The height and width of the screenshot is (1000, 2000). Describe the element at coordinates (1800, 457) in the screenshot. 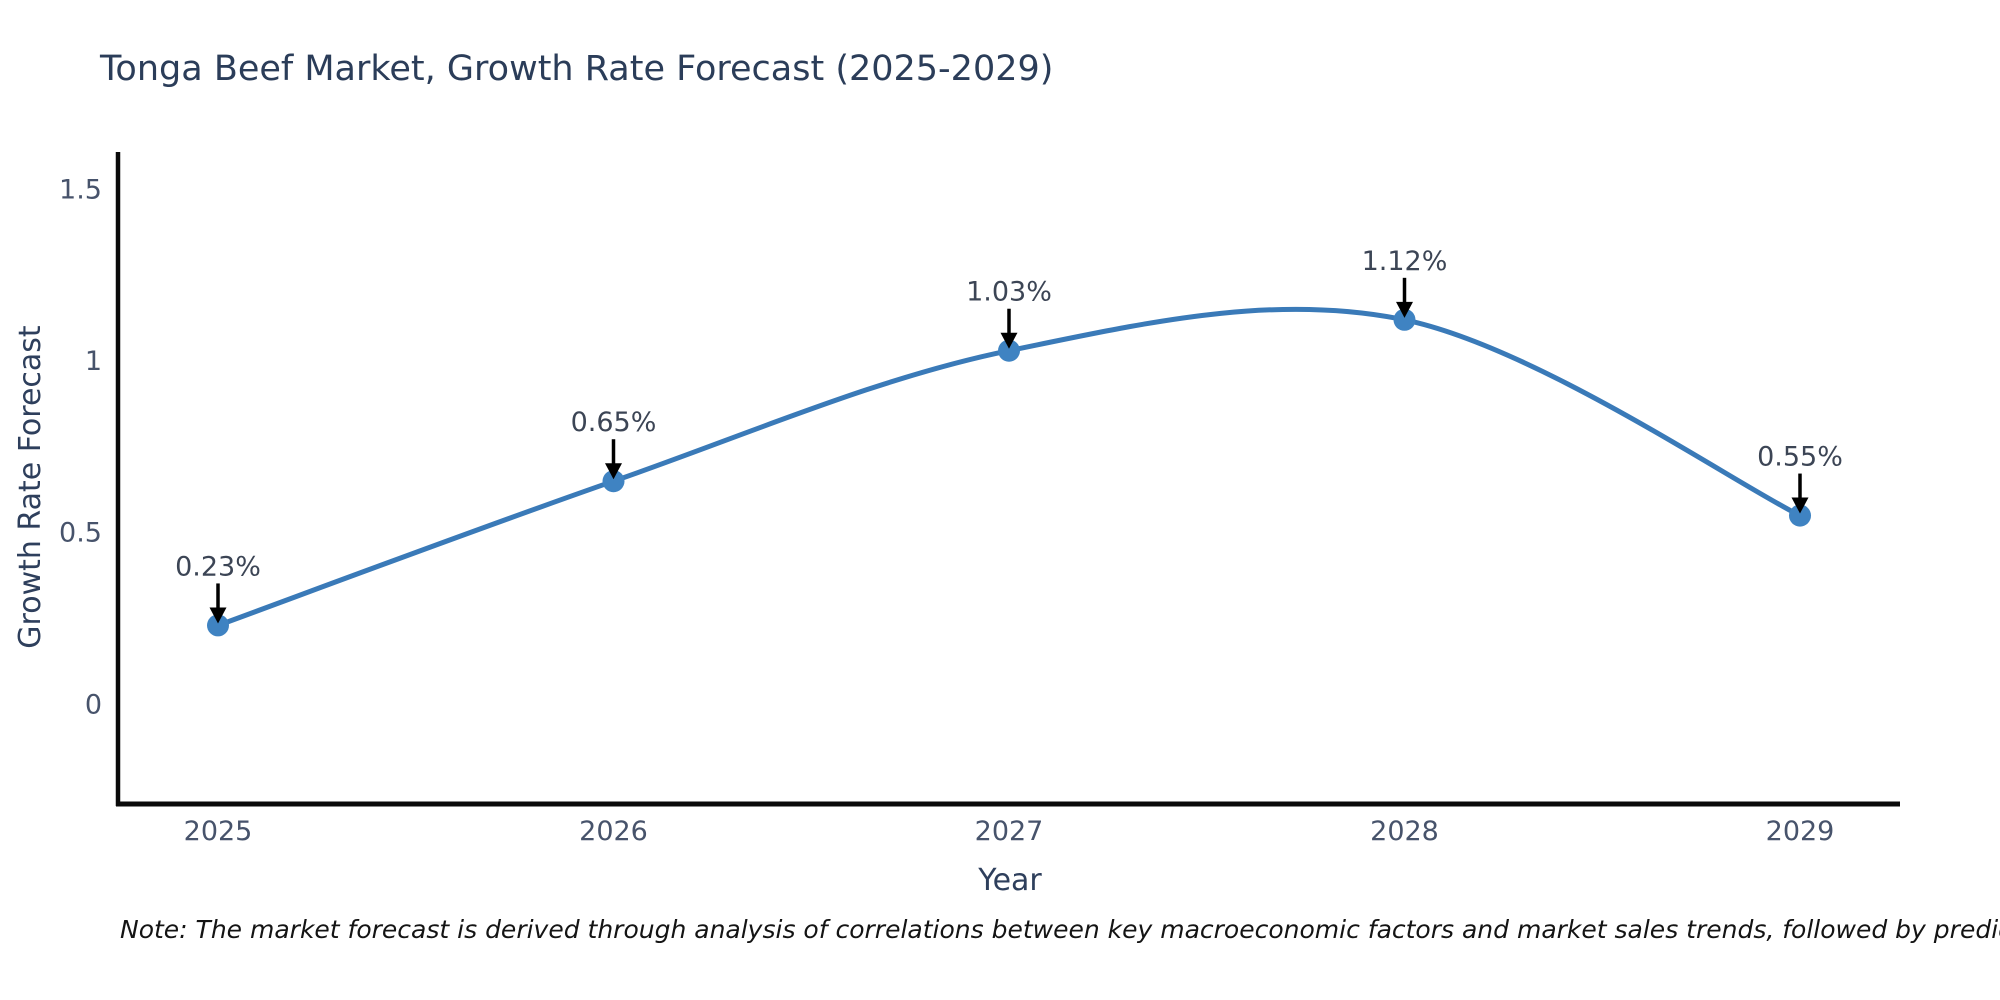

I see `point-value-label: 0.55%` at that location.